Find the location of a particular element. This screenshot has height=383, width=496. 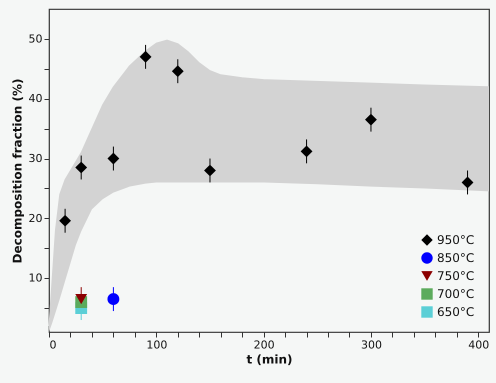

legend-label: 650°C is located at coordinates (455, 312).